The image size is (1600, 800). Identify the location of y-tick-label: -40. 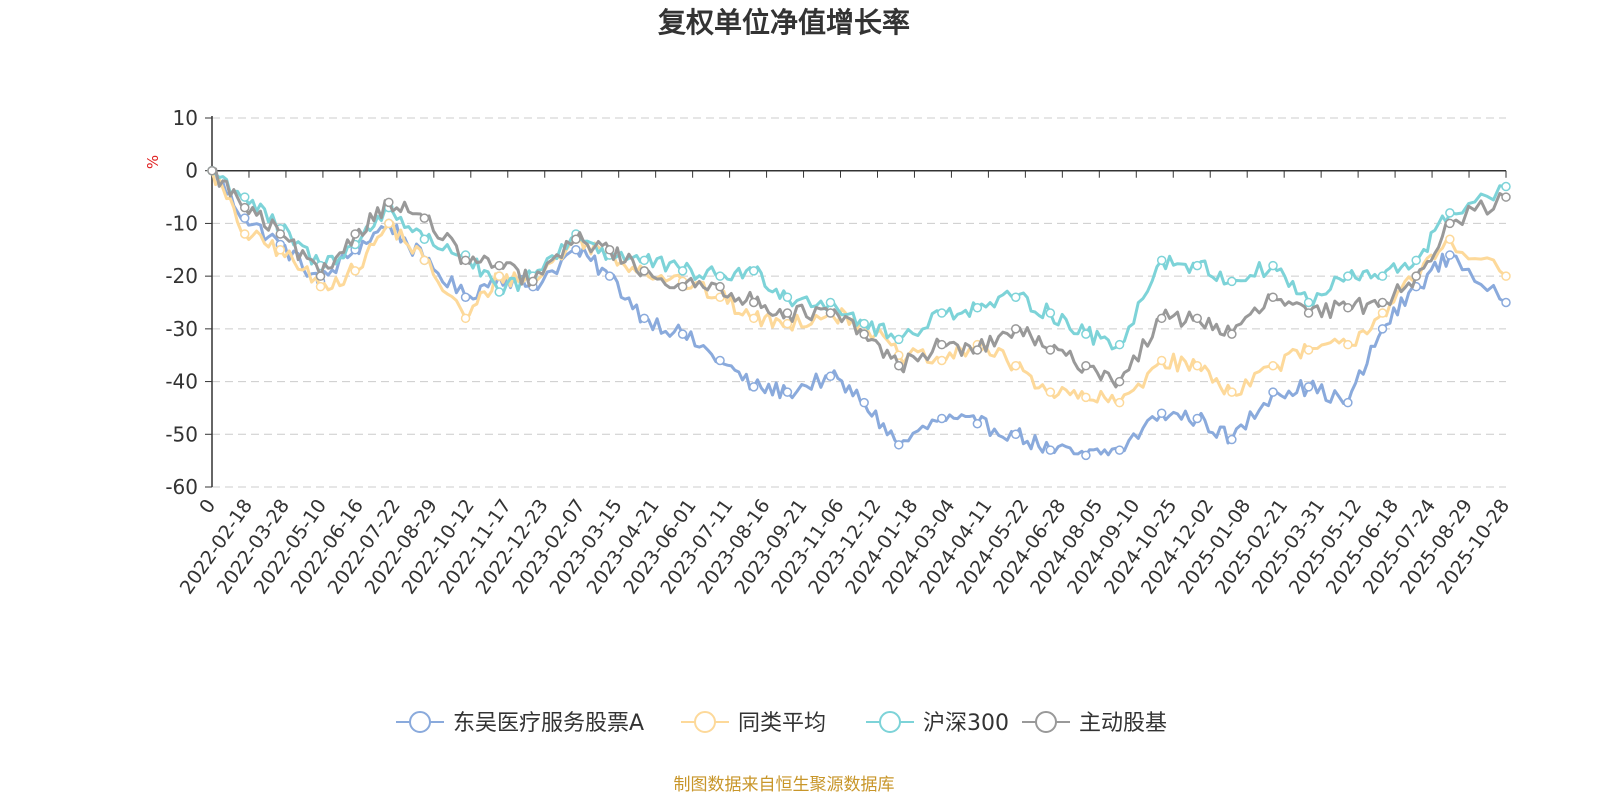
(181, 382).